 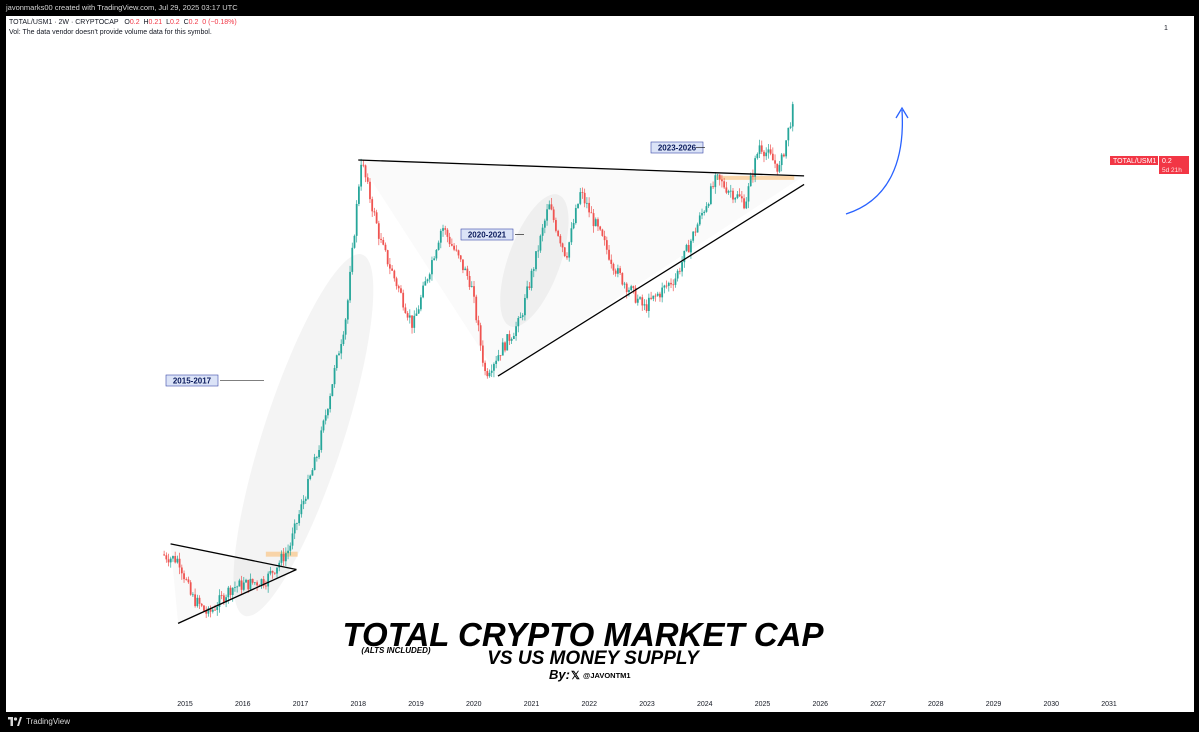 I want to click on period-label-bg, so click(x=192, y=380).